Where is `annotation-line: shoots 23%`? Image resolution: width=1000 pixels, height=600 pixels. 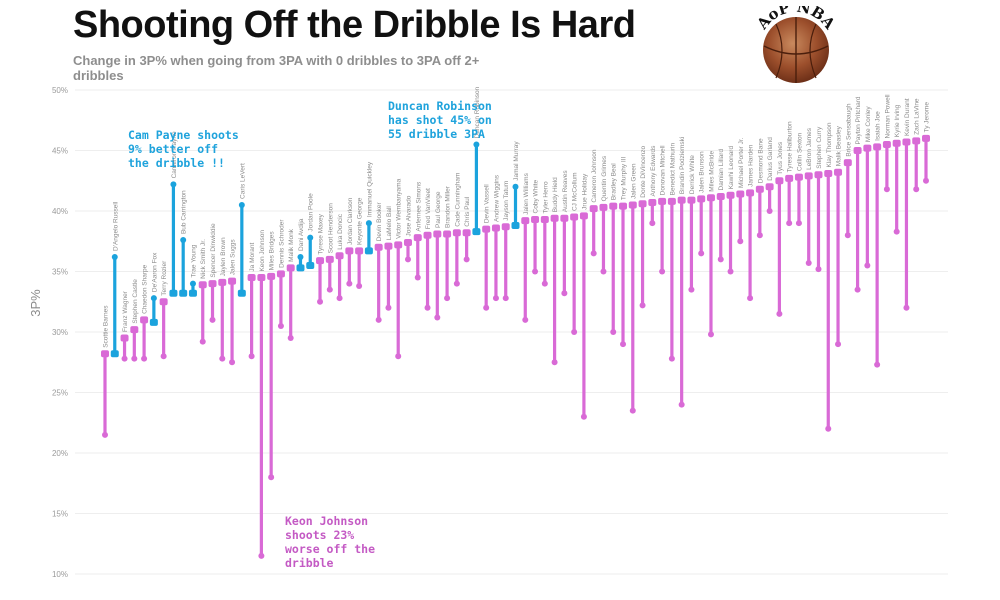 annotation-line: shoots 23% is located at coordinates (320, 535).